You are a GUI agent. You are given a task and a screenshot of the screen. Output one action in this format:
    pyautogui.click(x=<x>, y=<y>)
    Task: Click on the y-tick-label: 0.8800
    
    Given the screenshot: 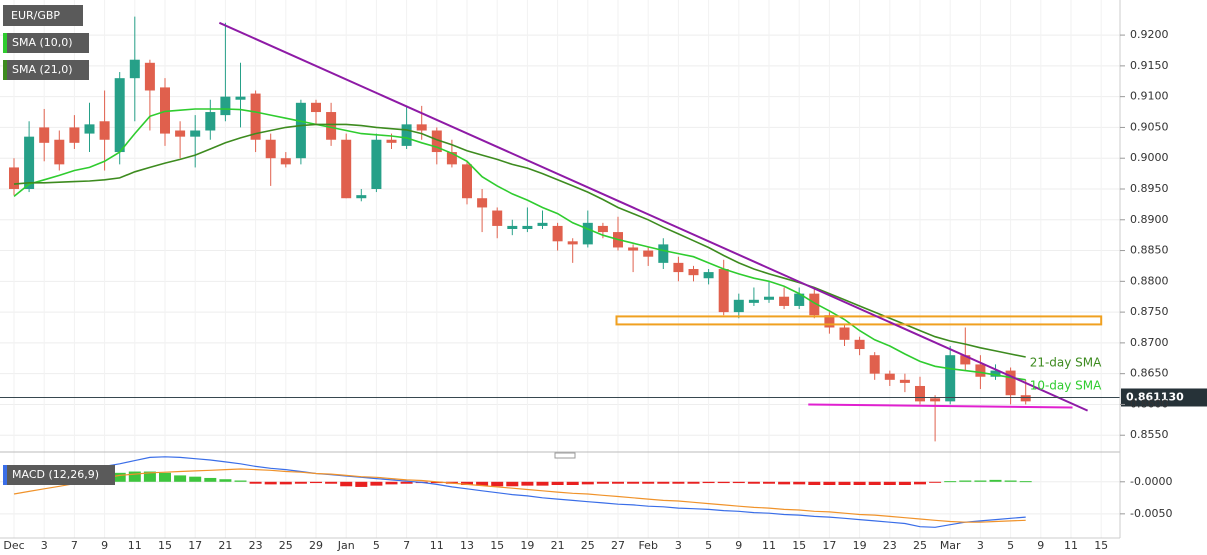 What is the action you would take?
    pyautogui.click(x=1149, y=280)
    